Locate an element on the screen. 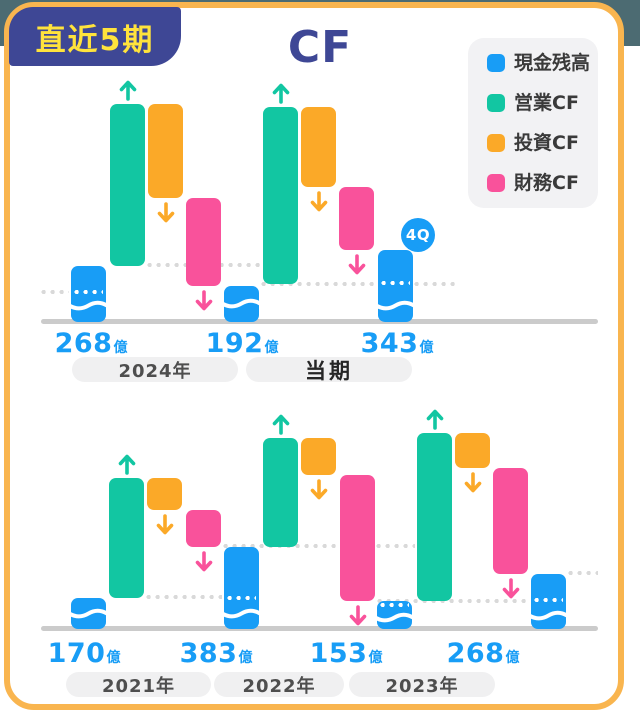  legend: 現金残高 営業CF 投資CF 財務CF is located at coordinates (533, 123).